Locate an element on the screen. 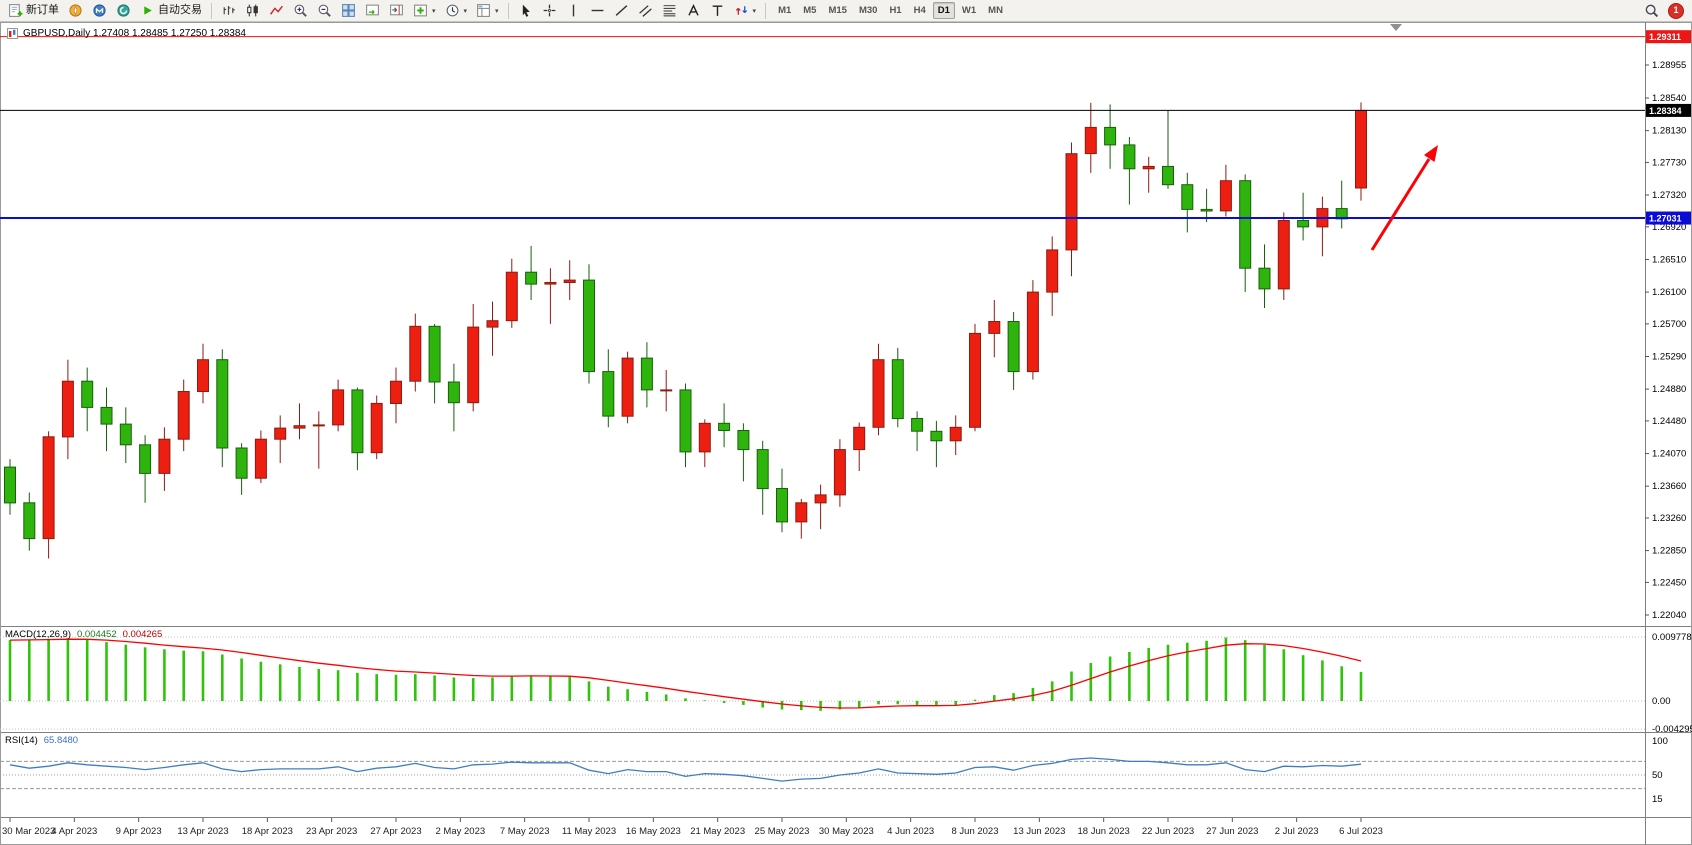  add-indicator-icon is located at coordinates (420, 10).